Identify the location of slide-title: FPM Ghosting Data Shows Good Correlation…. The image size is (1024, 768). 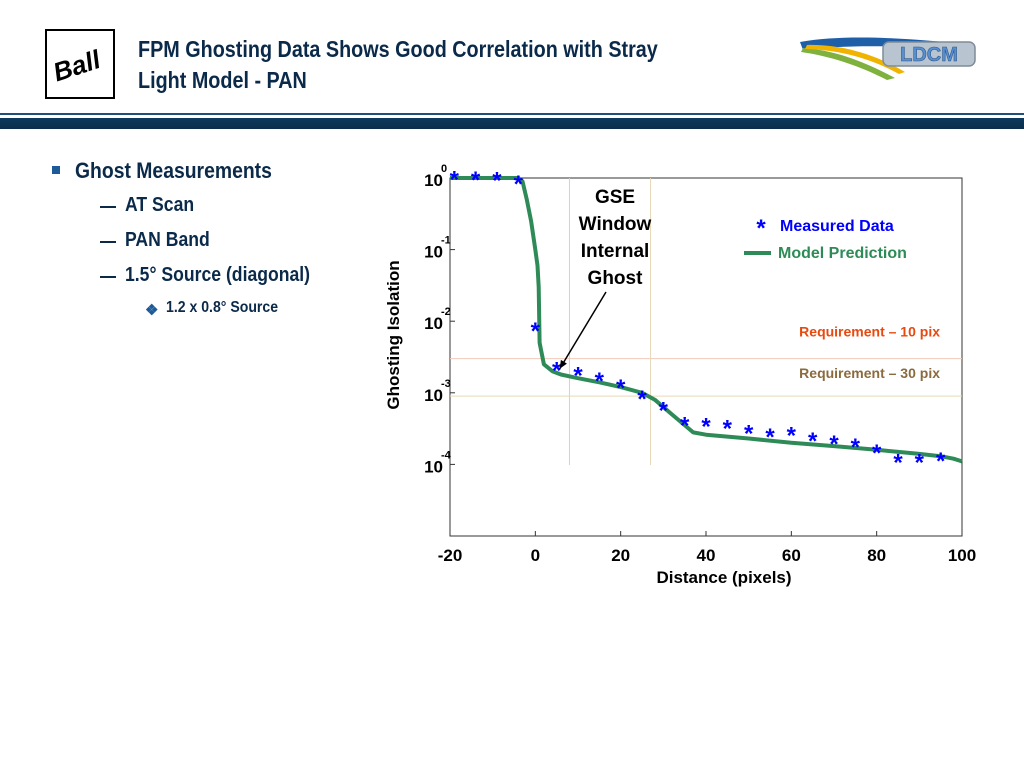
(422, 65).